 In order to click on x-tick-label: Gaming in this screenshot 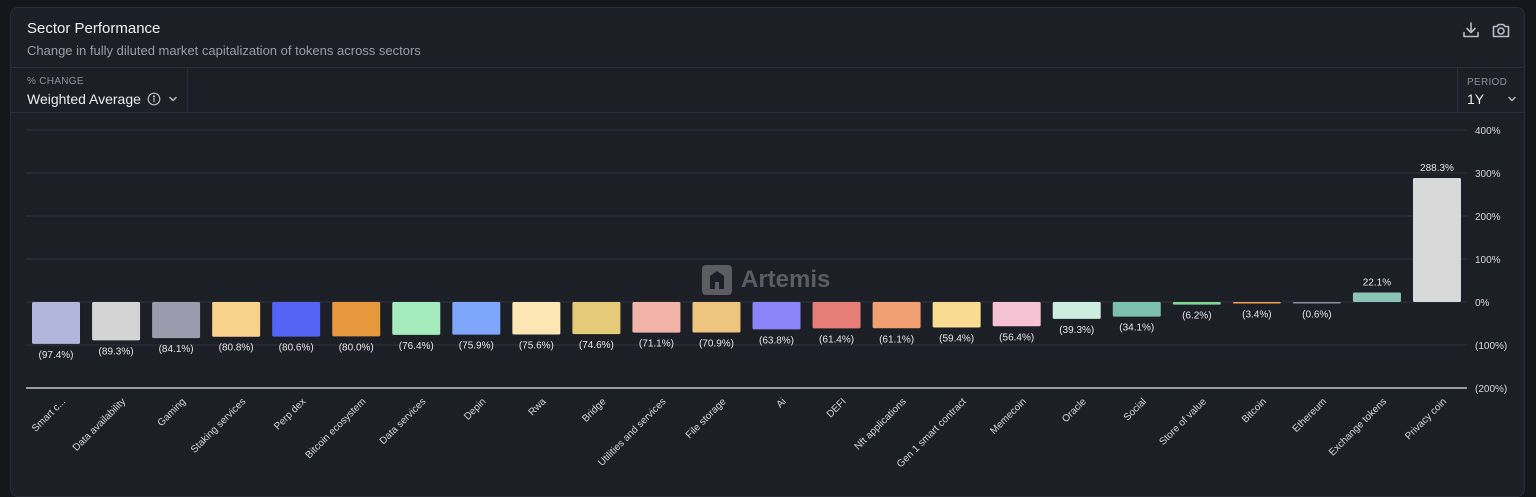, I will do `click(172, 412)`.